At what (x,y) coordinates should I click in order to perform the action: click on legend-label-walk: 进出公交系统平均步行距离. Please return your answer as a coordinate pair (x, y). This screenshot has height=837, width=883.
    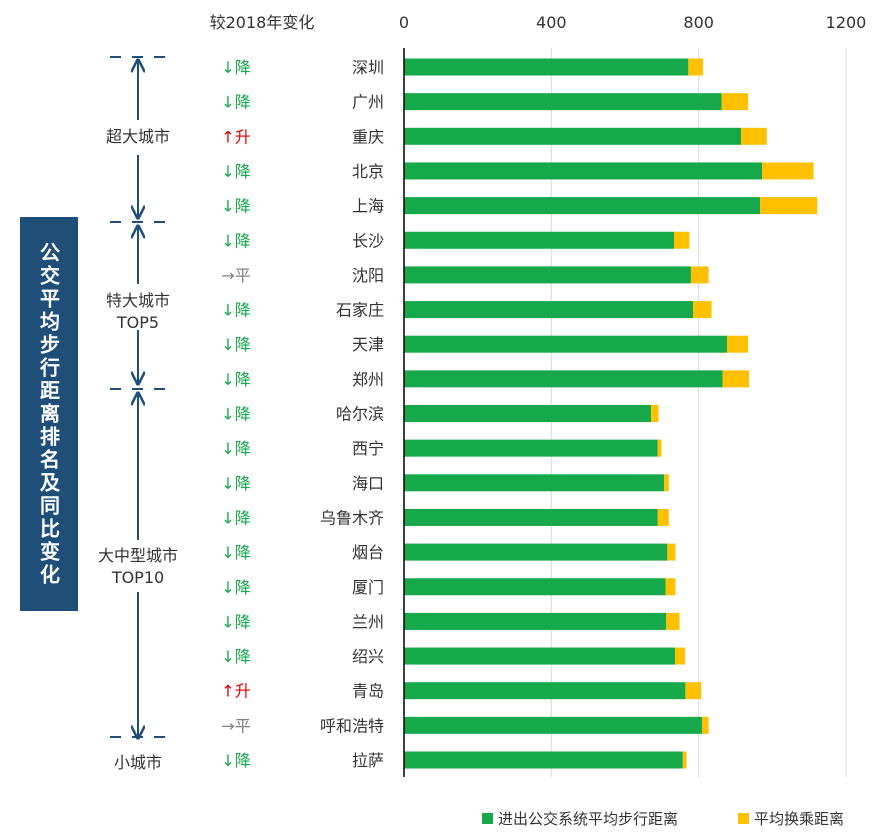
    Looking at the image, I should click on (588, 819).